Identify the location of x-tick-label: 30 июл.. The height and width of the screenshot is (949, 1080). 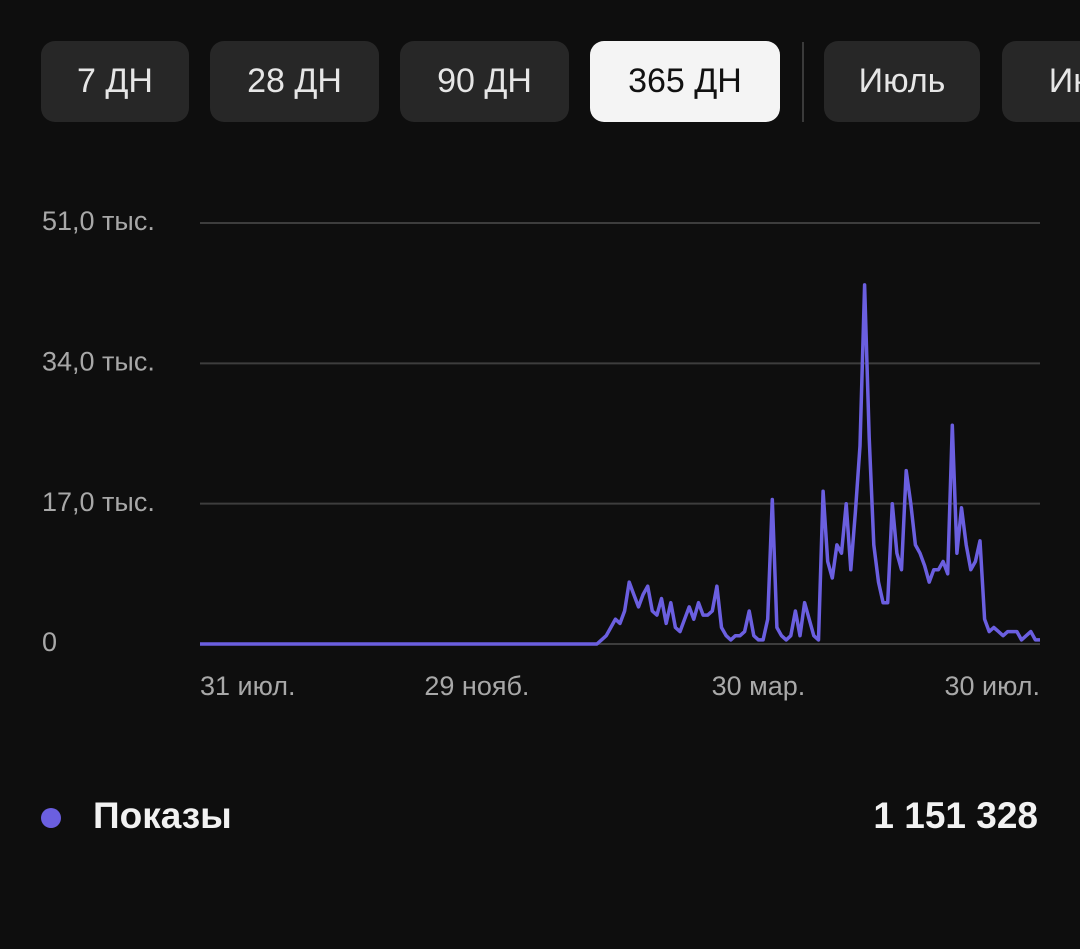
(992, 686).